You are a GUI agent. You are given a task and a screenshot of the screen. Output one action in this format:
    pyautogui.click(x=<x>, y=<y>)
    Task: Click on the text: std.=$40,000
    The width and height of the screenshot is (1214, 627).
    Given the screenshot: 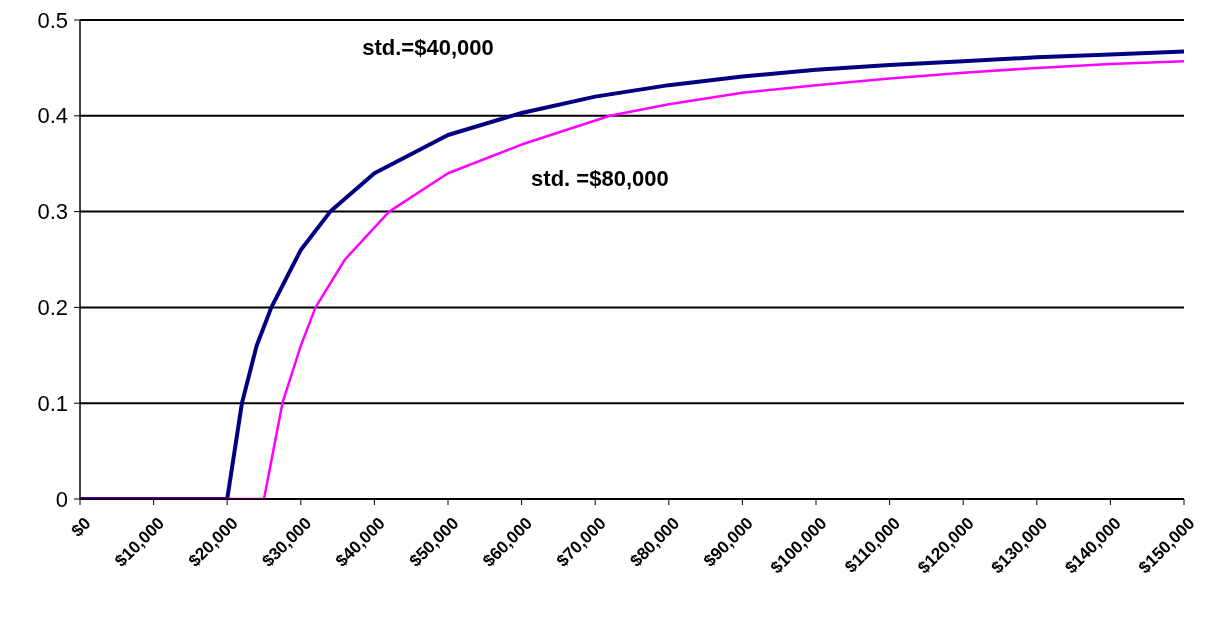 What is the action you would take?
    pyautogui.click(x=428, y=47)
    